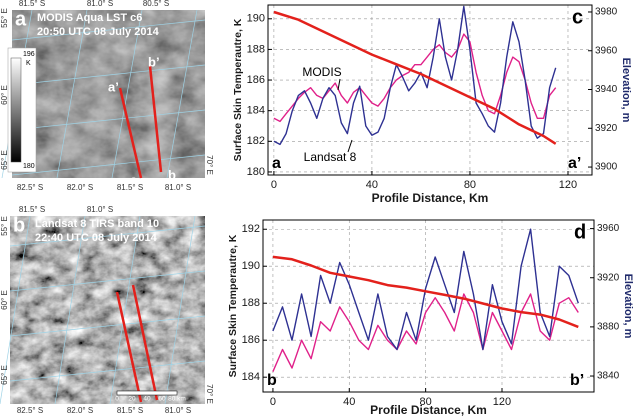  I want to click on panel-label: d, so click(580, 232).